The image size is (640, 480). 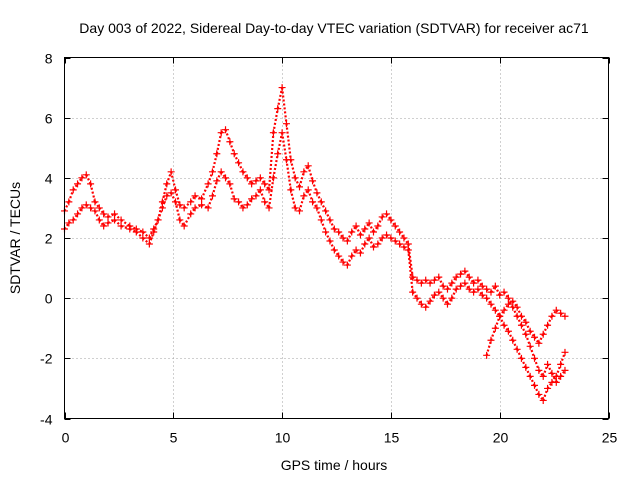 I want to click on y-tick-label: 6, so click(x=49, y=119).